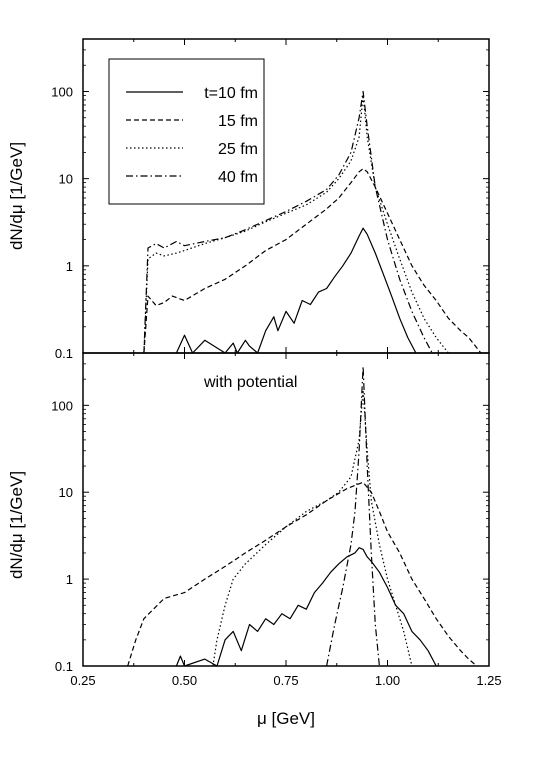 Image resolution: width=545 pixels, height=784 pixels. Describe the element at coordinates (231, 93) in the screenshot. I see `legend-label-10fm: t=10 fm` at that location.